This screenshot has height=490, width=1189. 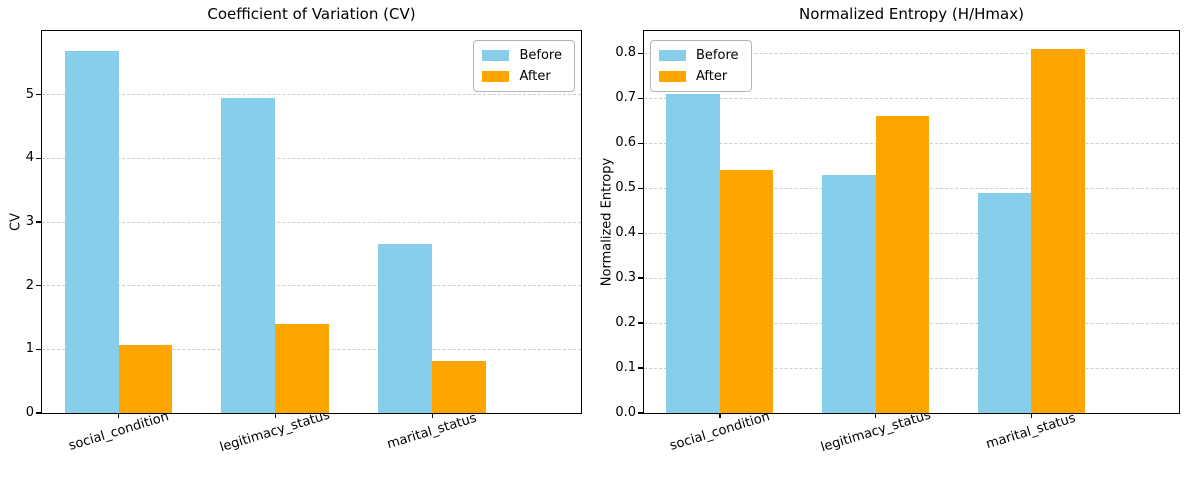 What do you see at coordinates (625, 143) in the screenshot?
I see `y-tick-label: 0.6` at bounding box center [625, 143].